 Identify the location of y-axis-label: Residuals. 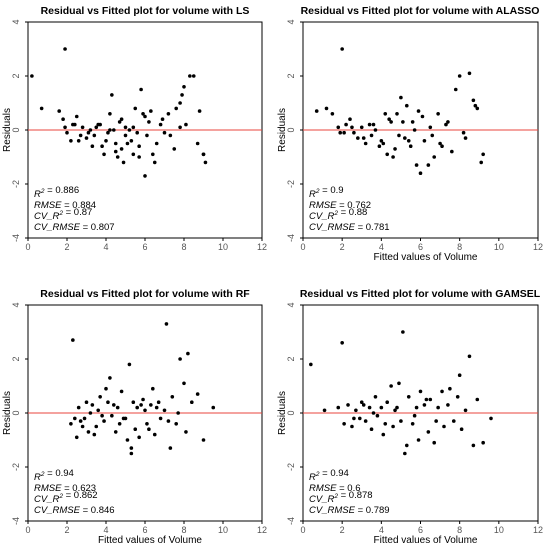
(282, 130).